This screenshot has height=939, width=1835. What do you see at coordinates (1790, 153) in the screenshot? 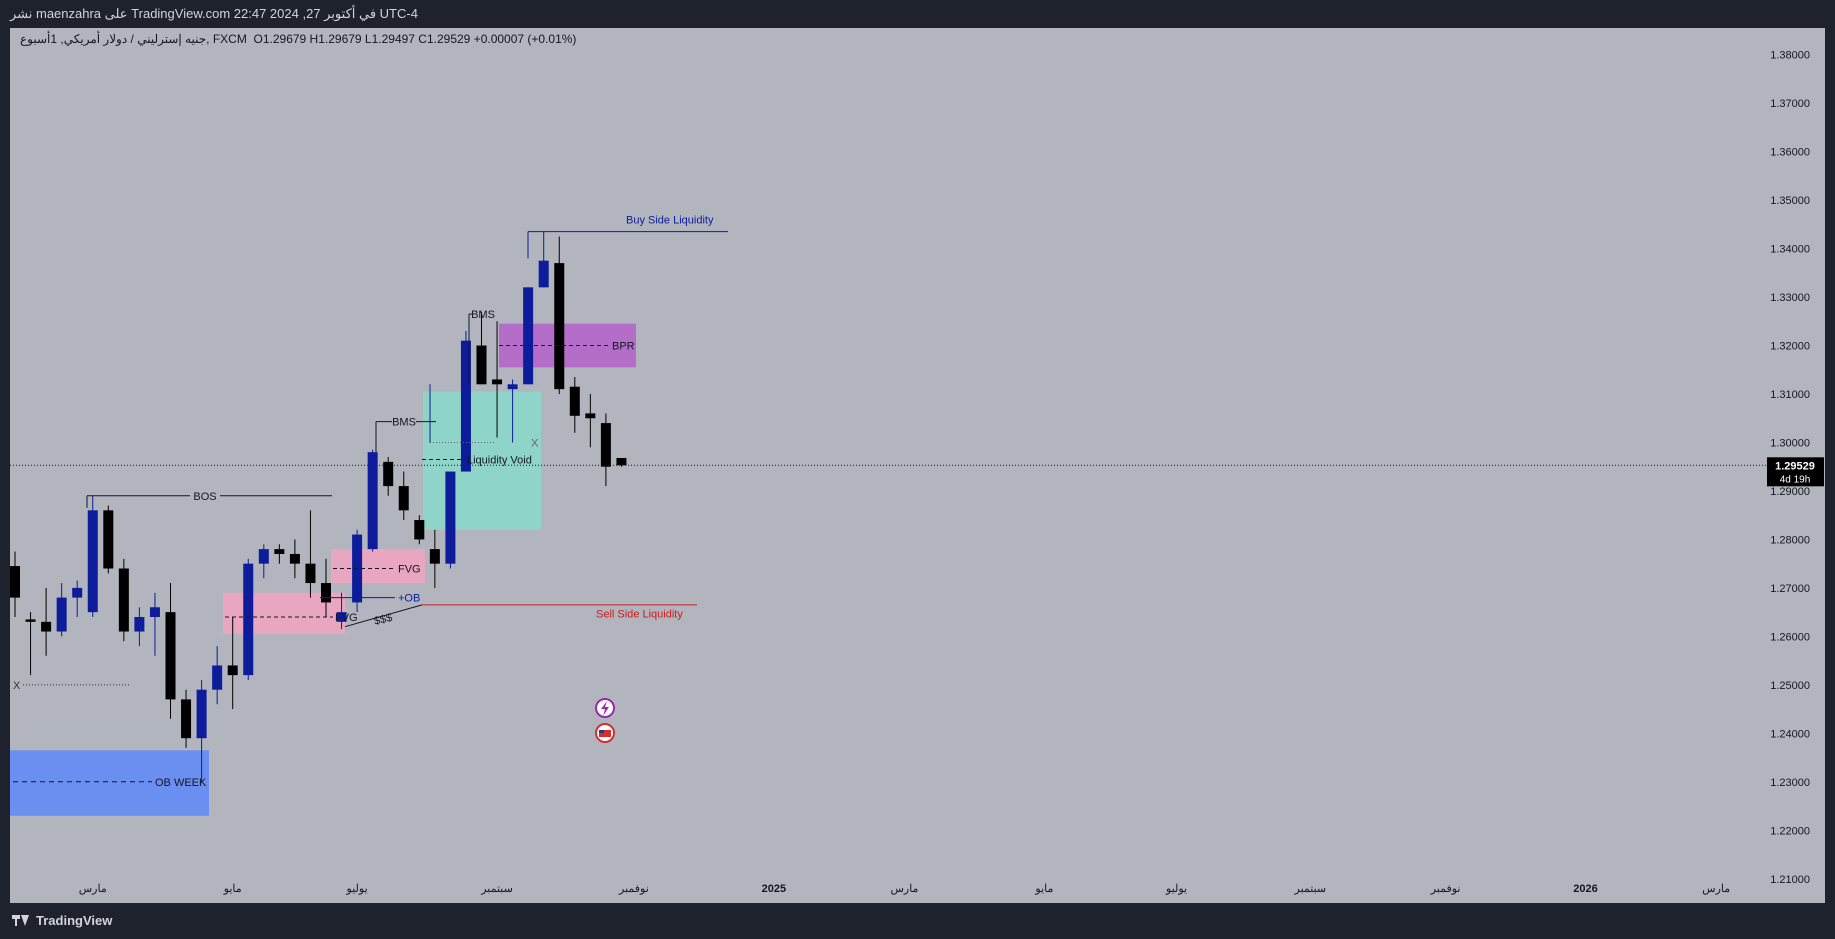
I see `price-tick-label: 1.36000` at bounding box center [1790, 153].